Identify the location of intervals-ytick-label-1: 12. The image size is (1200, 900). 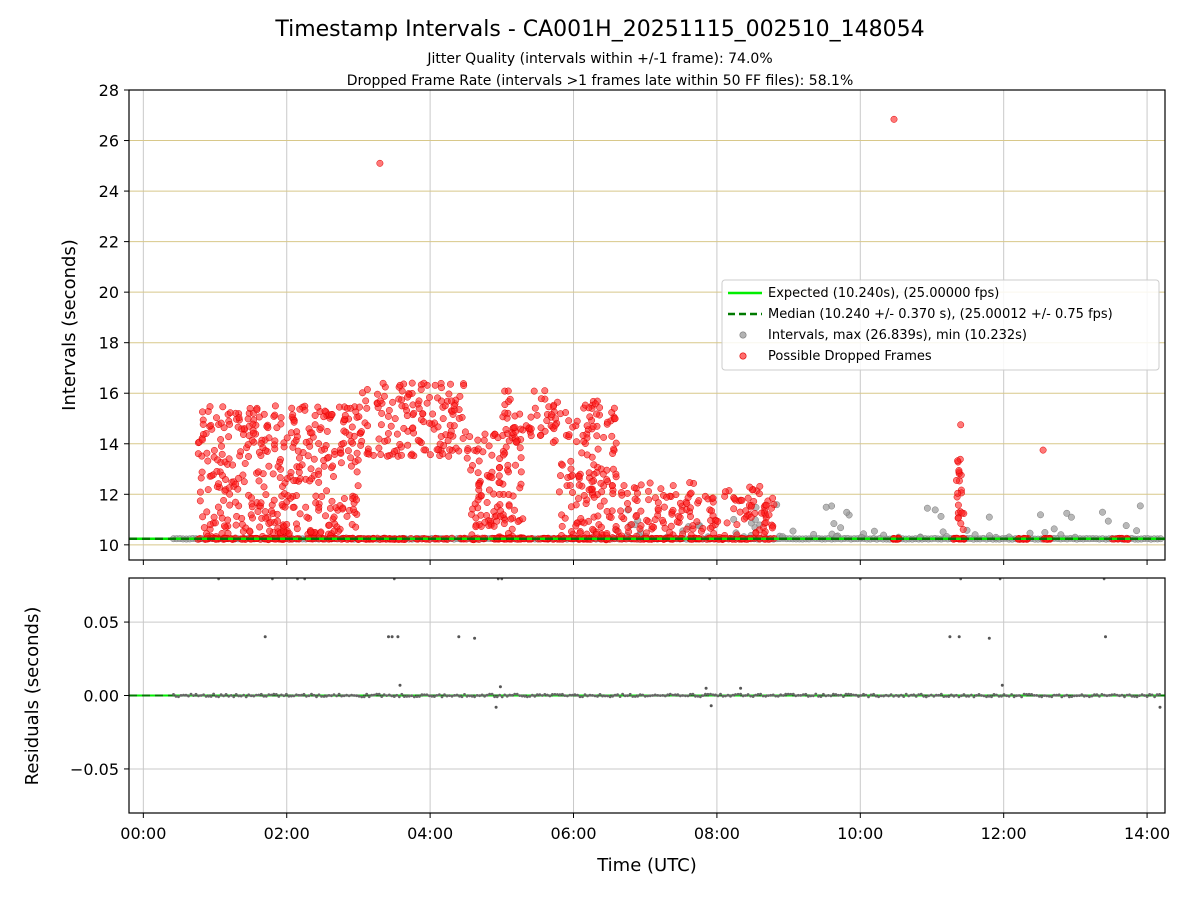
(109, 494).